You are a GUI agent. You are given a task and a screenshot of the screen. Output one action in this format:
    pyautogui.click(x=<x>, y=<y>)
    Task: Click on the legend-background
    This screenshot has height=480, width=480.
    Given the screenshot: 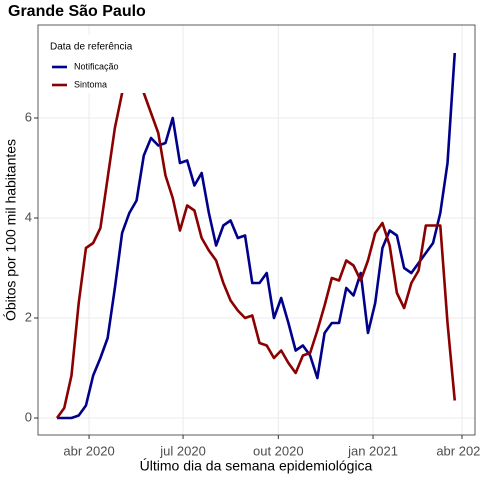 What is the action you would take?
    pyautogui.click(x=98, y=64)
    